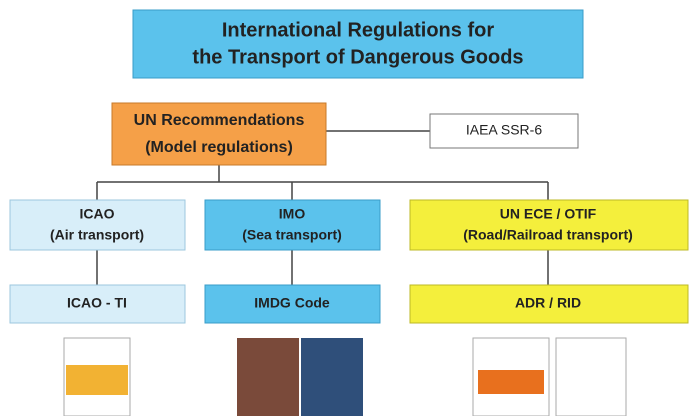  I want to click on document-label: ADR / RID, so click(548, 303).